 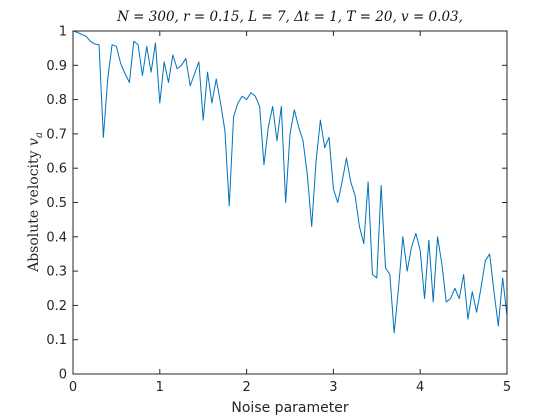 What do you see at coordinates (56, 272) in the screenshot?
I see `y-tick-label: 0.3` at bounding box center [56, 272].